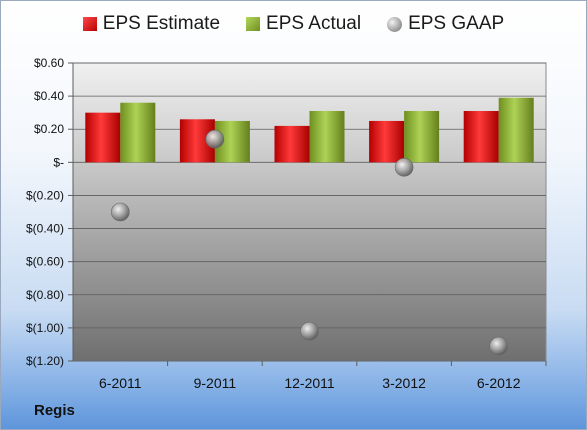 This screenshot has height=430, width=587. I want to click on x-tick-label: 12-2011, so click(309, 383).